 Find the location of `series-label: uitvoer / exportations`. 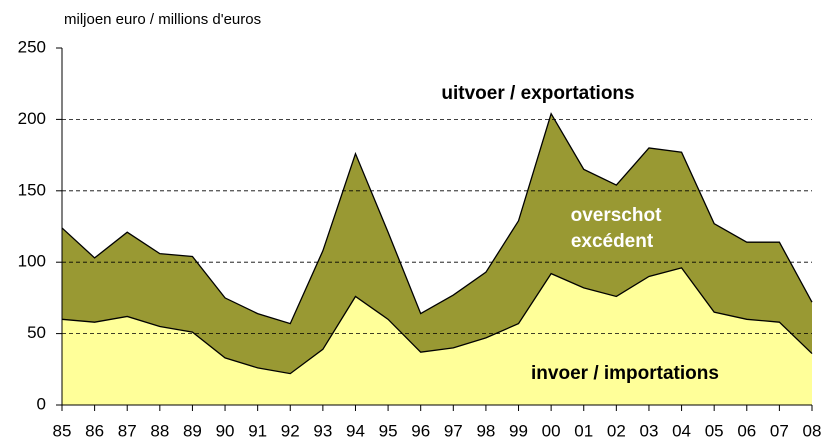

series-label: uitvoer / exportations is located at coordinates (537, 93).